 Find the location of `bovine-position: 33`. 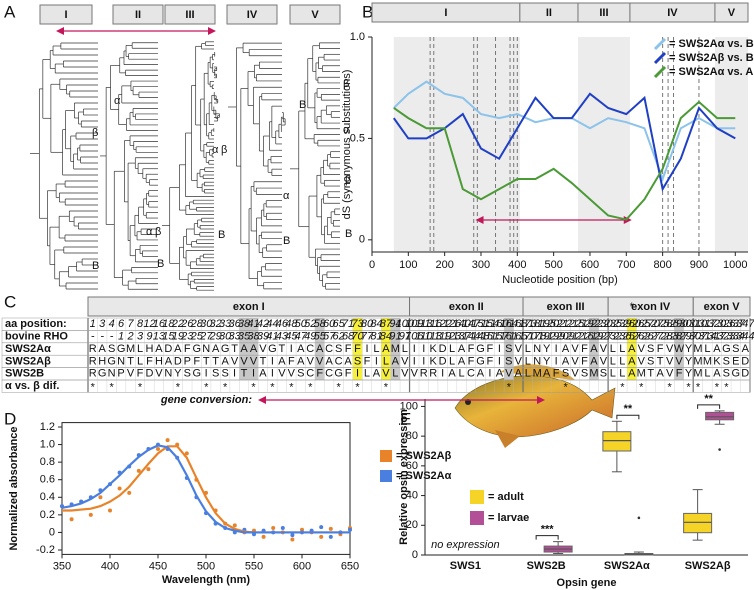

bovine-position: 33 is located at coordinates (234, 337).